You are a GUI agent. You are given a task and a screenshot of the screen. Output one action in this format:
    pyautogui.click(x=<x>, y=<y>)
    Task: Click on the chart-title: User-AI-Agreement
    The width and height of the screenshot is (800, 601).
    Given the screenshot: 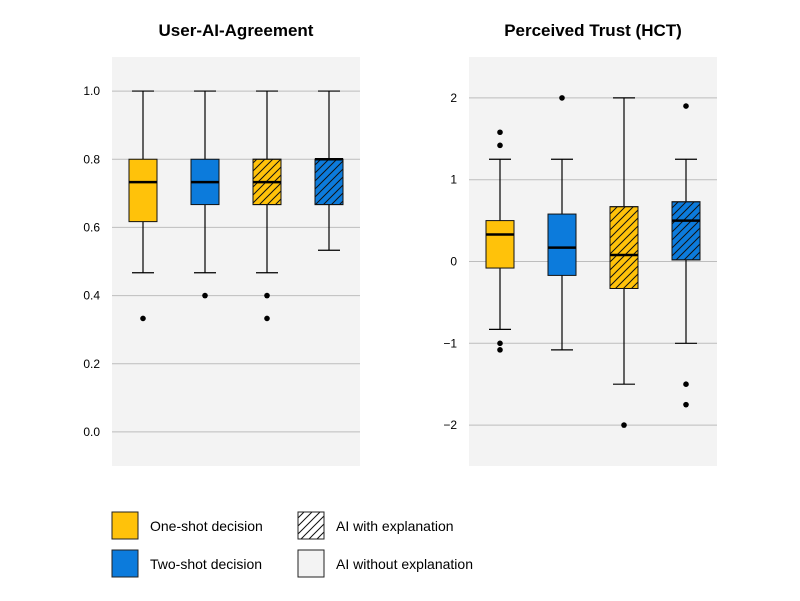 What is the action you would take?
    pyautogui.click(x=236, y=30)
    